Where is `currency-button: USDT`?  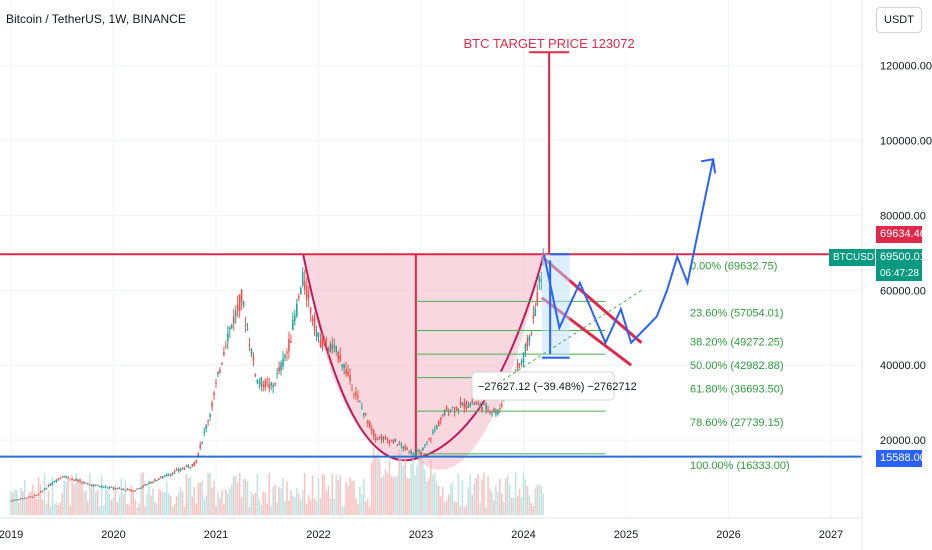
currency-button: USDT is located at coordinates (899, 20).